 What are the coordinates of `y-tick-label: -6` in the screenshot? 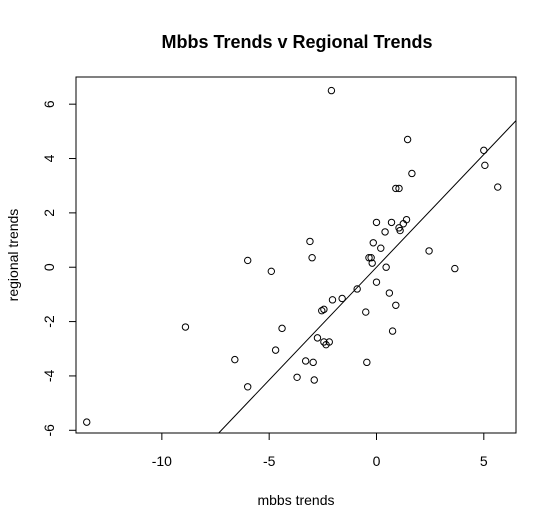 It's located at (49, 430).